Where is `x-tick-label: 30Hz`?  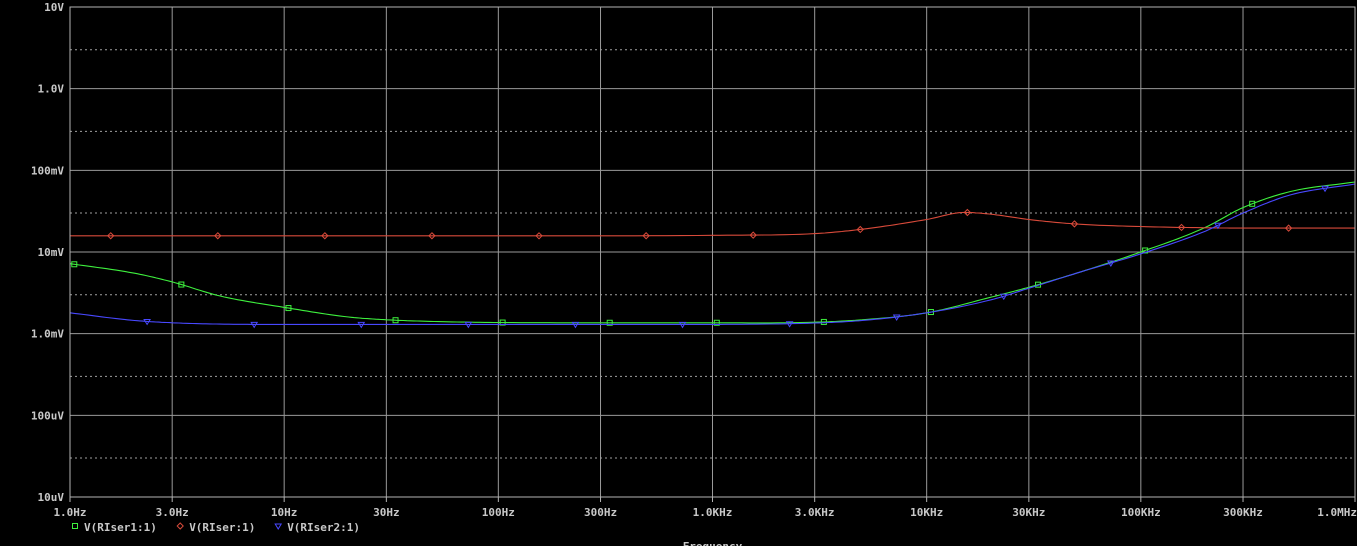 x-tick-label: 30Hz is located at coordinates (386, 512).